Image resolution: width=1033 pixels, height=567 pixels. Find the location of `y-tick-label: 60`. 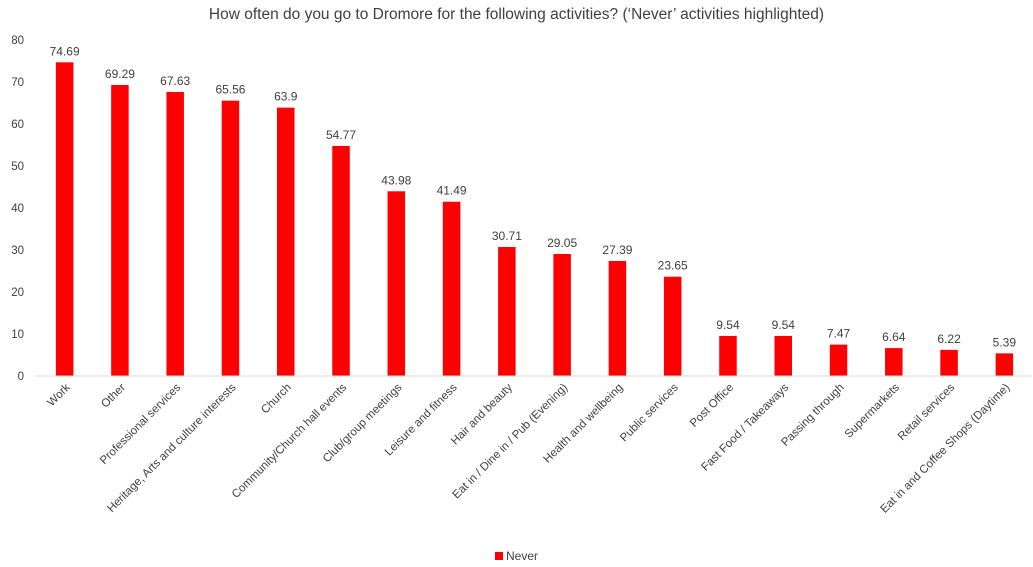

y-tick-label: 60 is located at coordinates (17, 125).